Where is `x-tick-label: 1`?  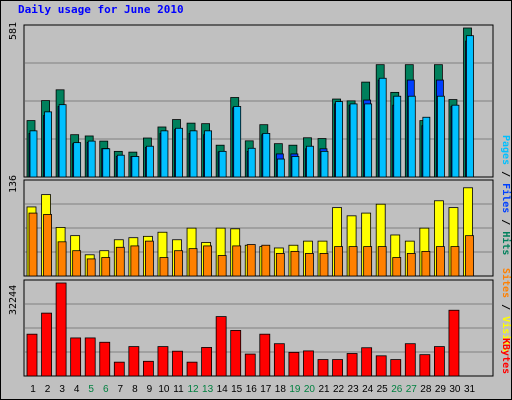 x-tick-label: 1 is located at coordinates (33, 389).